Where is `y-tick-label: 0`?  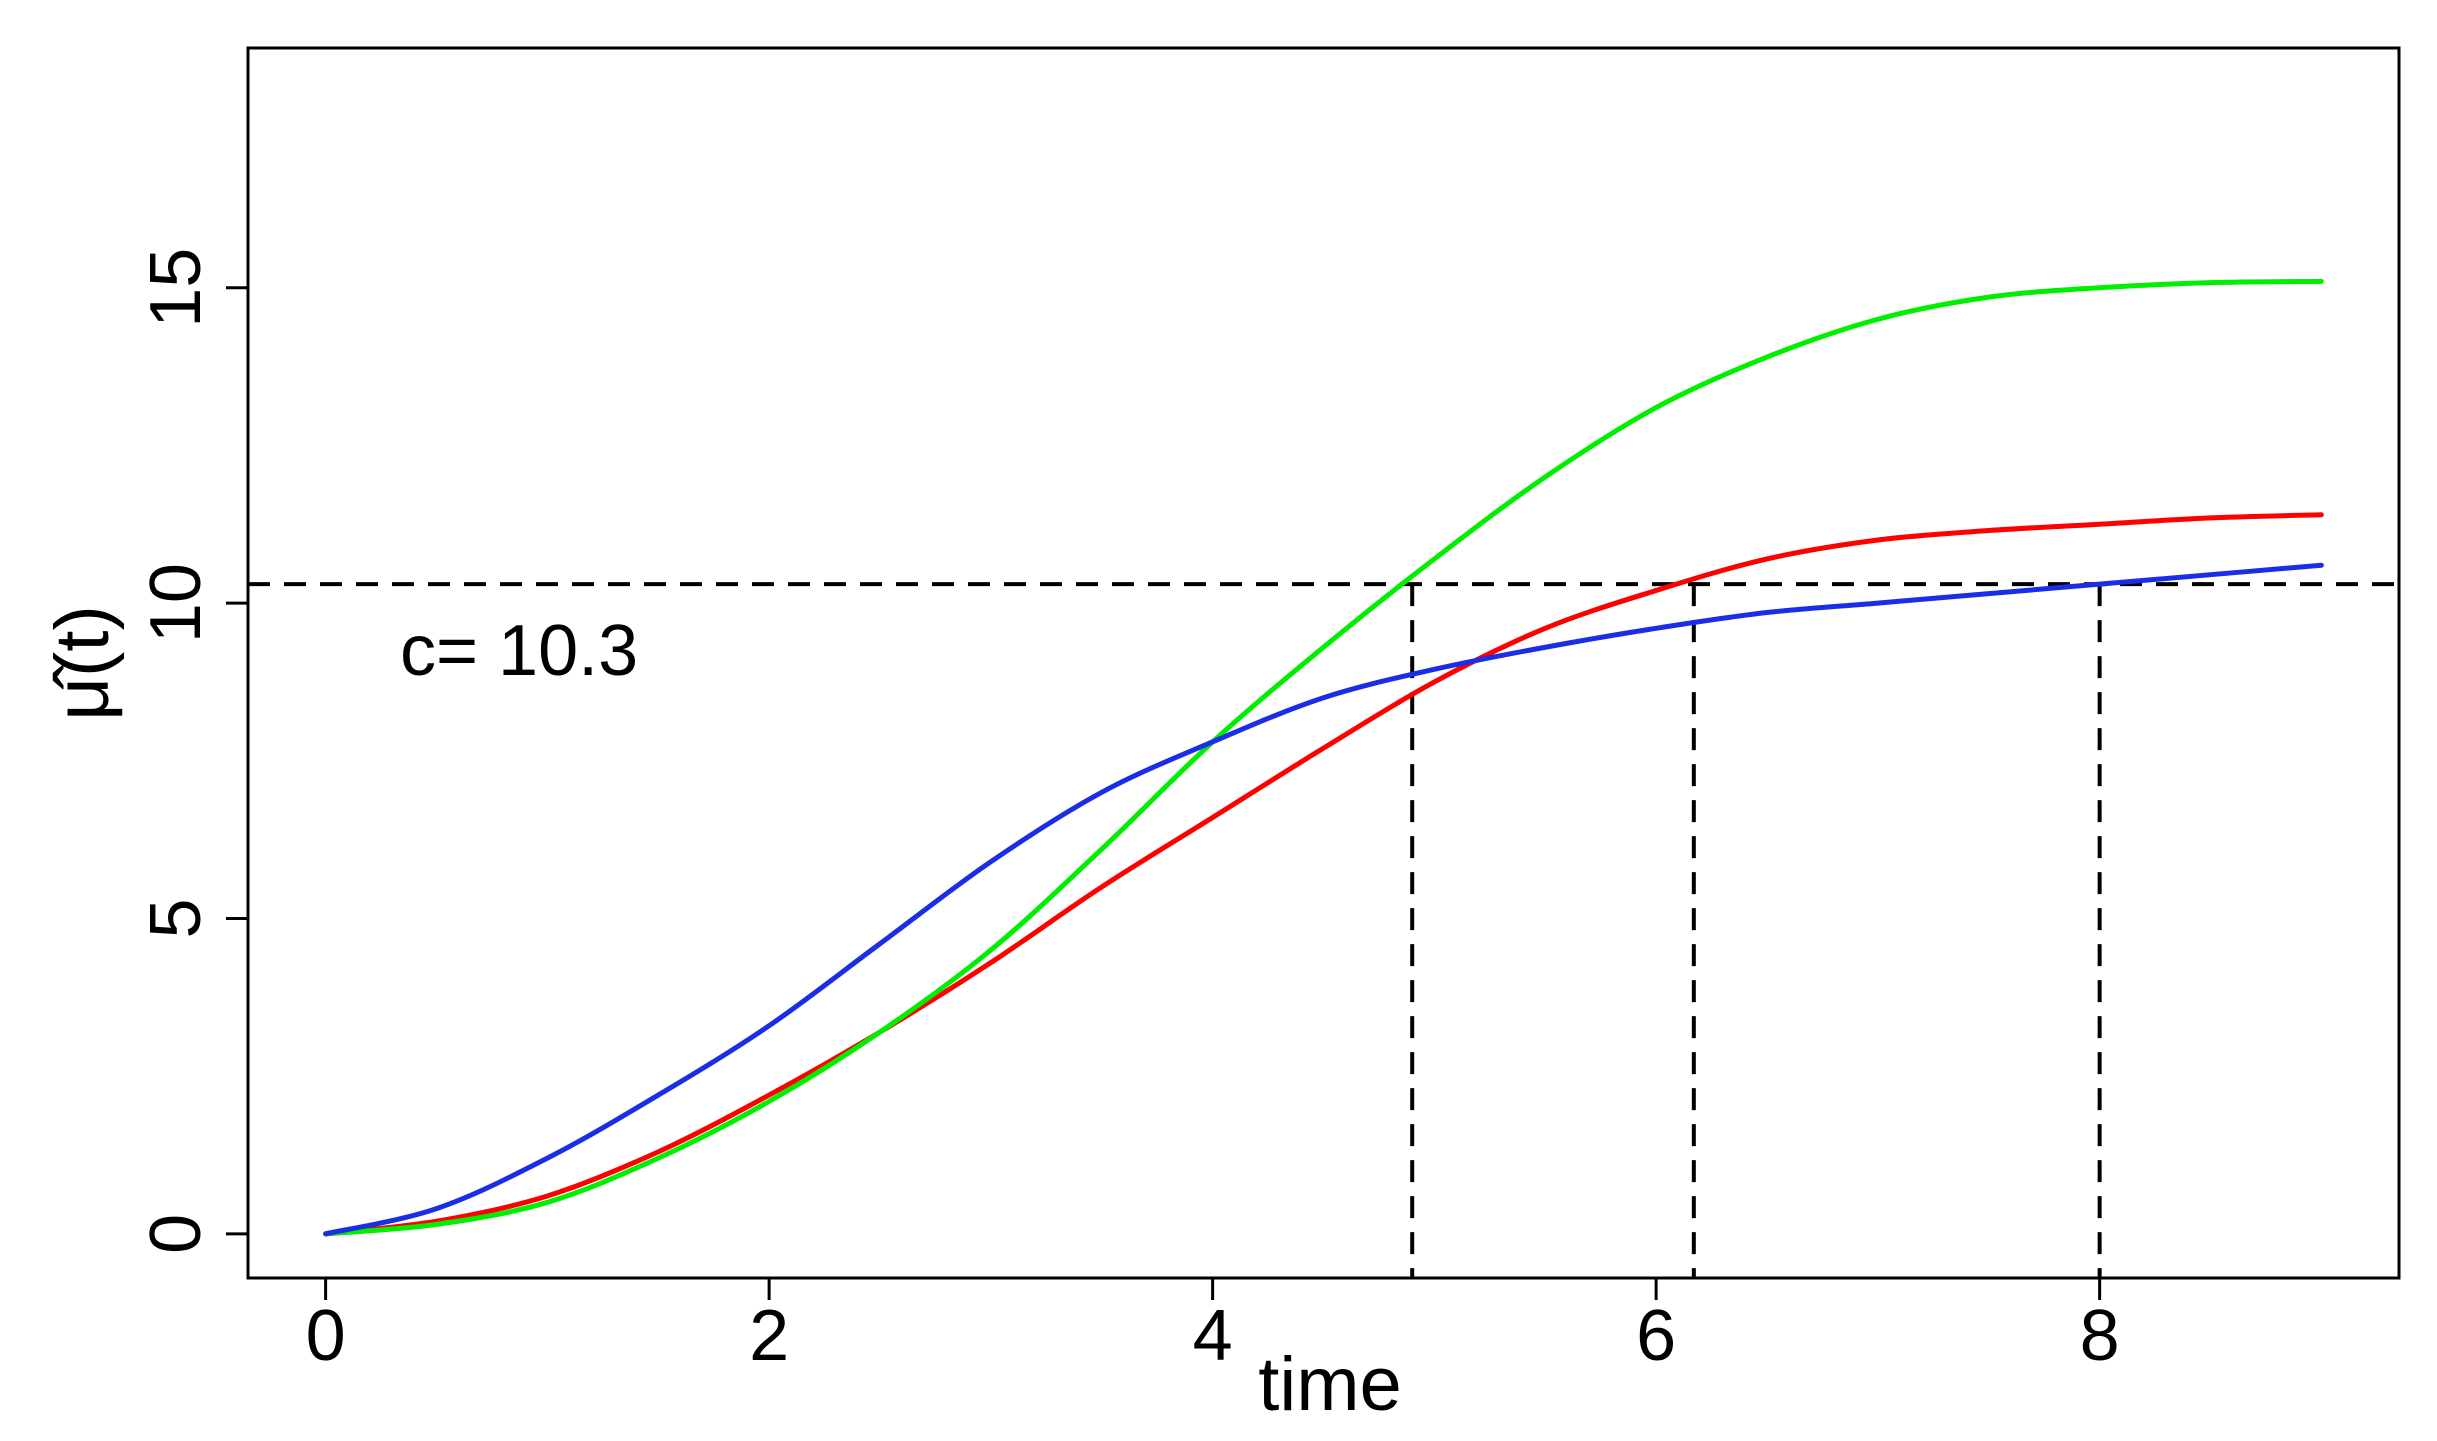
y-tick-label: 0 is located at coordinates (176, 1234).